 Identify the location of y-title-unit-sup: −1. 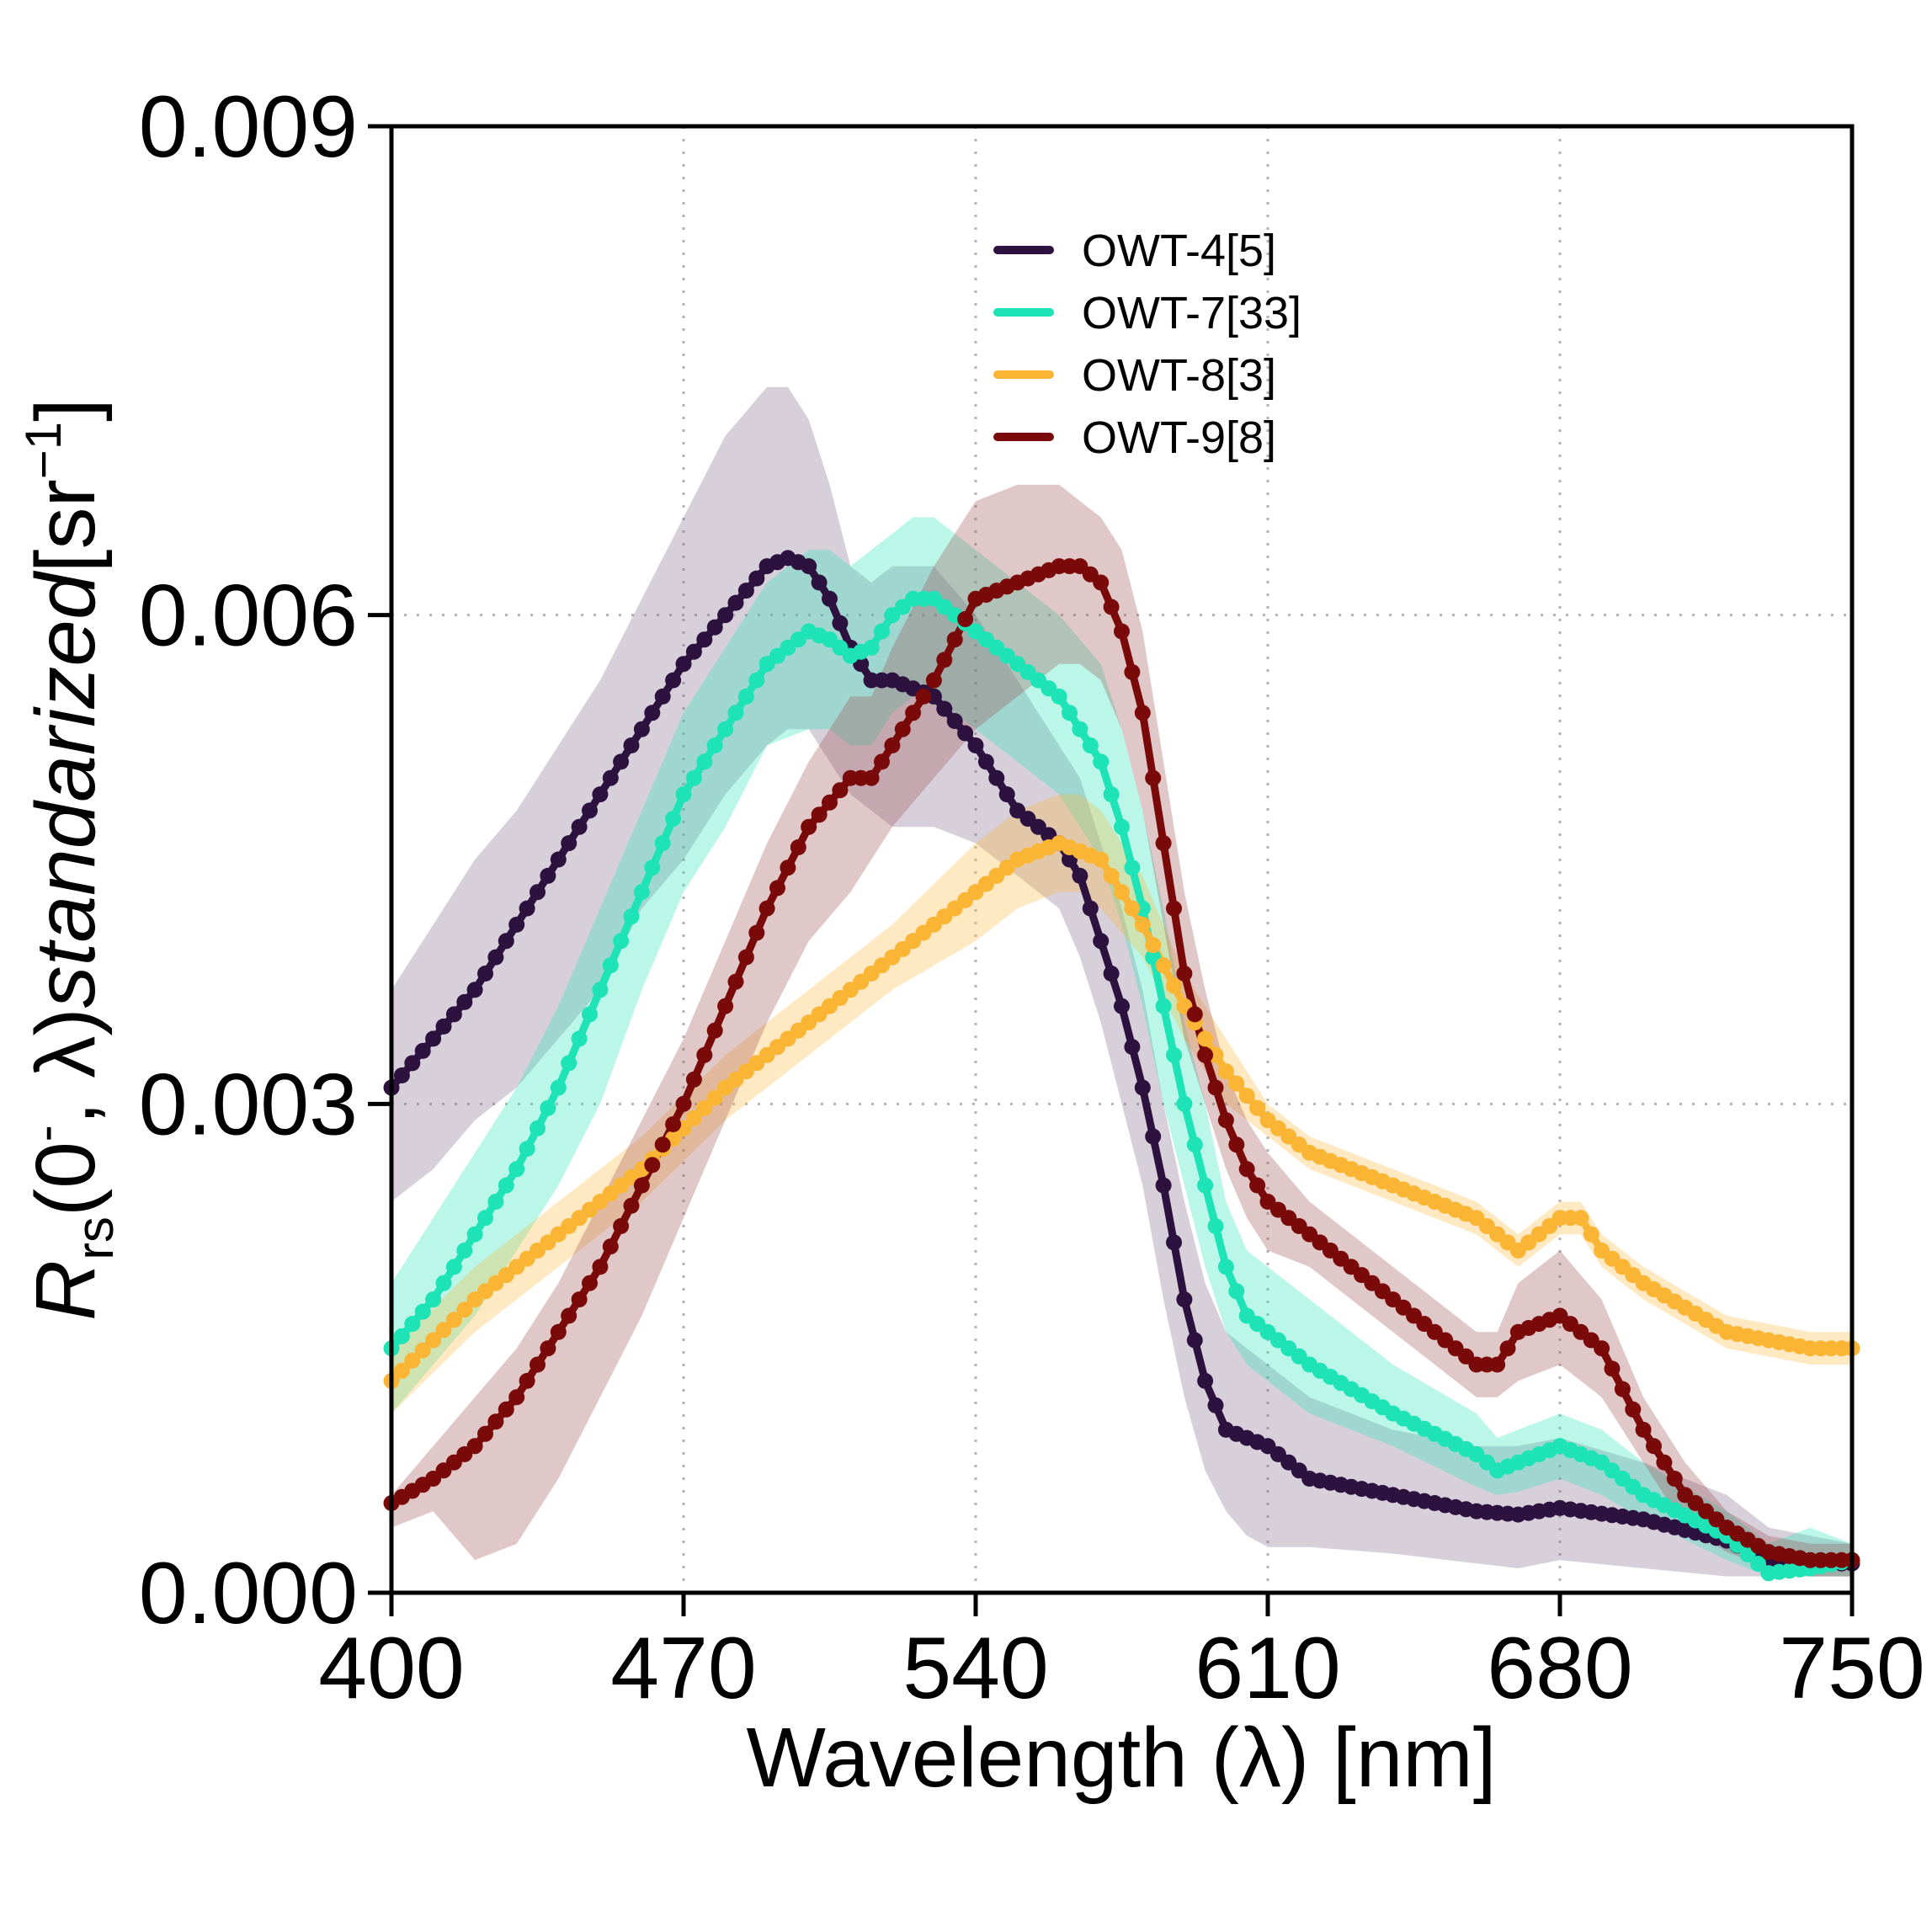
(43, 450).